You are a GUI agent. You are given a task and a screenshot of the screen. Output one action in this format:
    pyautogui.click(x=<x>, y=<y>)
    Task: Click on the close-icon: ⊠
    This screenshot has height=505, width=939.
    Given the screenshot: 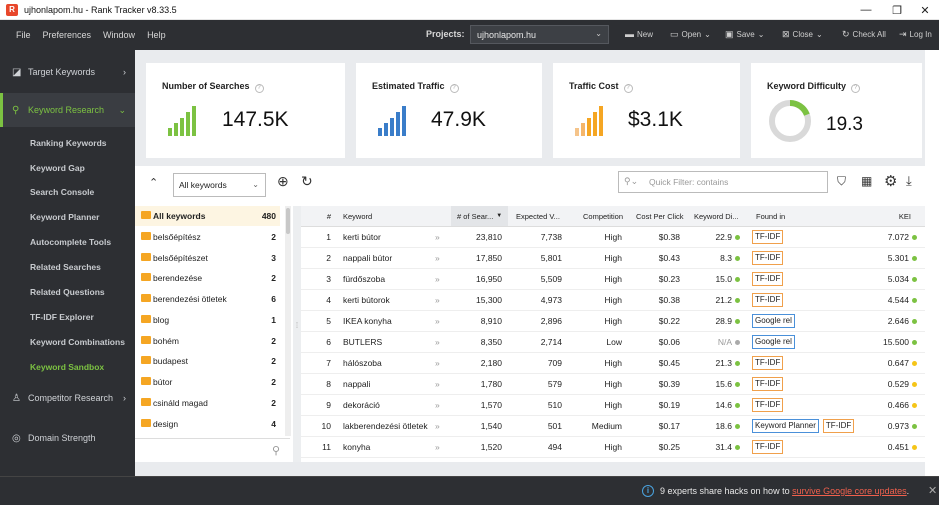 What is the action you would take?
    pyautogui.click(x=786, y=34)
    